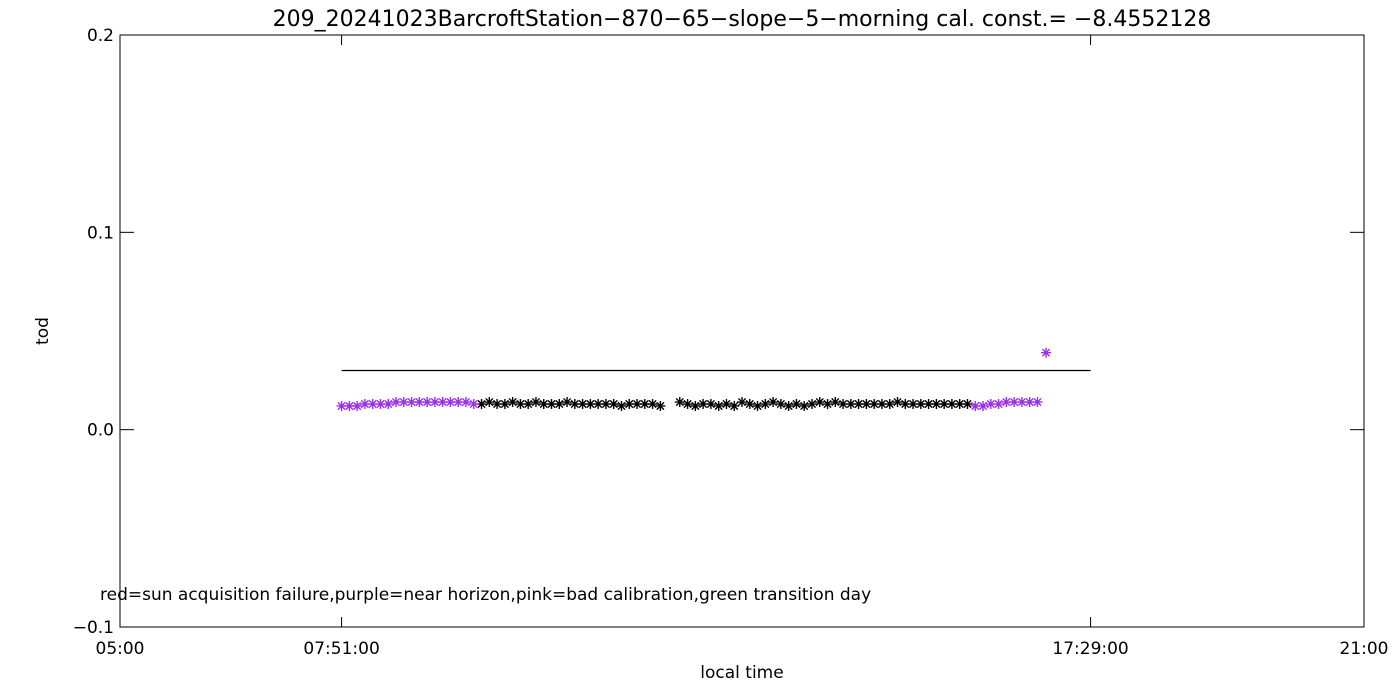 Image resolution: width=1400 pixels, height=700 pixels. What do you see at coordinates (93, 628) in the screenshot?
I see `y-tick-label: −0.1` at bounding box center [93, 628].